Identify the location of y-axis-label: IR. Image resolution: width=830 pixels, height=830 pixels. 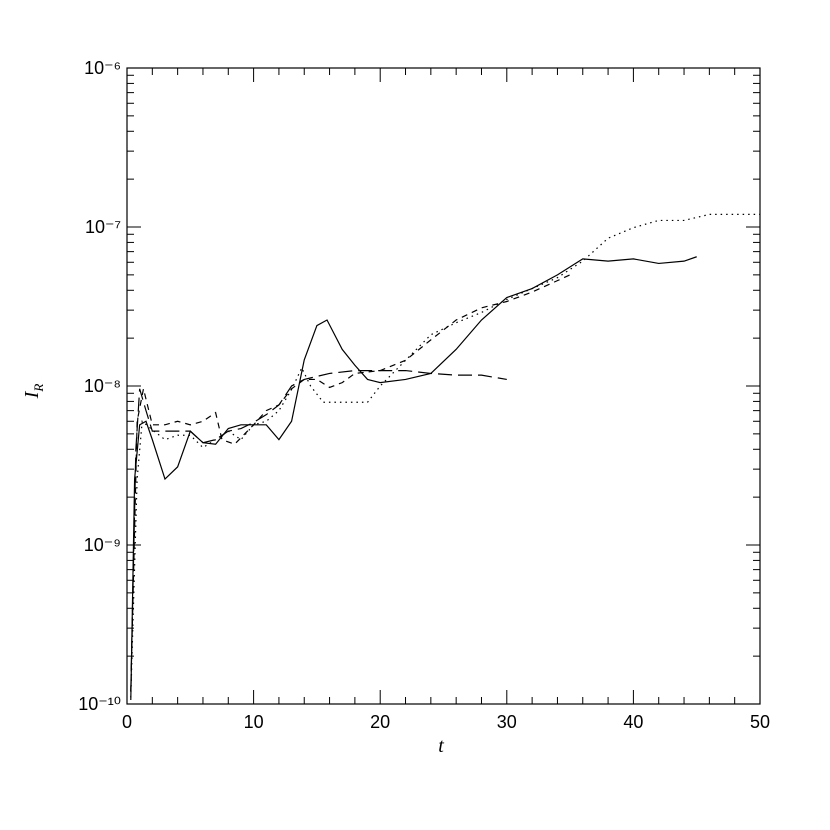
(33, 392).